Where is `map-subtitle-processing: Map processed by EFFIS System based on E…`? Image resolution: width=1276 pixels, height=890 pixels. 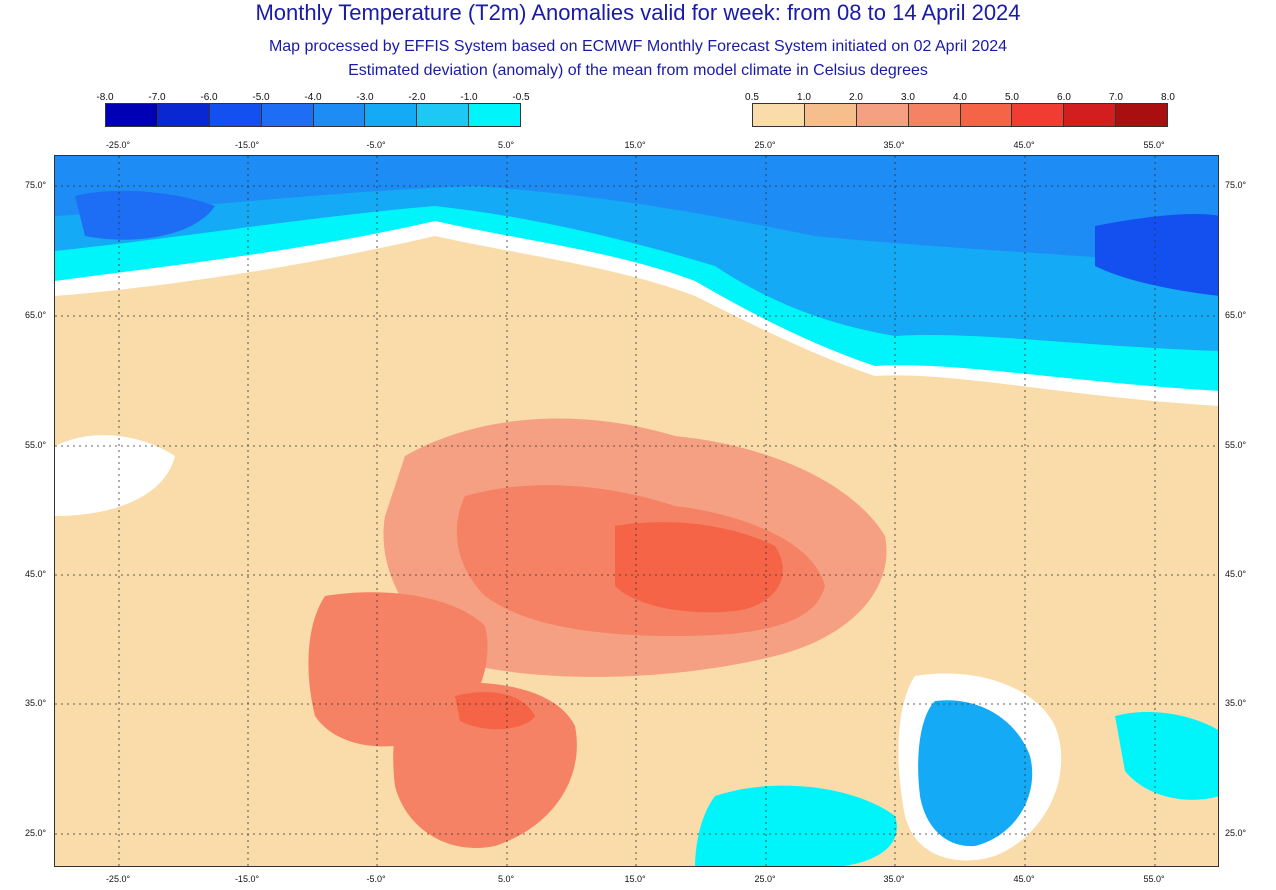 map-subtitle-processing: Map processed by EFFIS System based on E… is located at coordinates (638, 46).